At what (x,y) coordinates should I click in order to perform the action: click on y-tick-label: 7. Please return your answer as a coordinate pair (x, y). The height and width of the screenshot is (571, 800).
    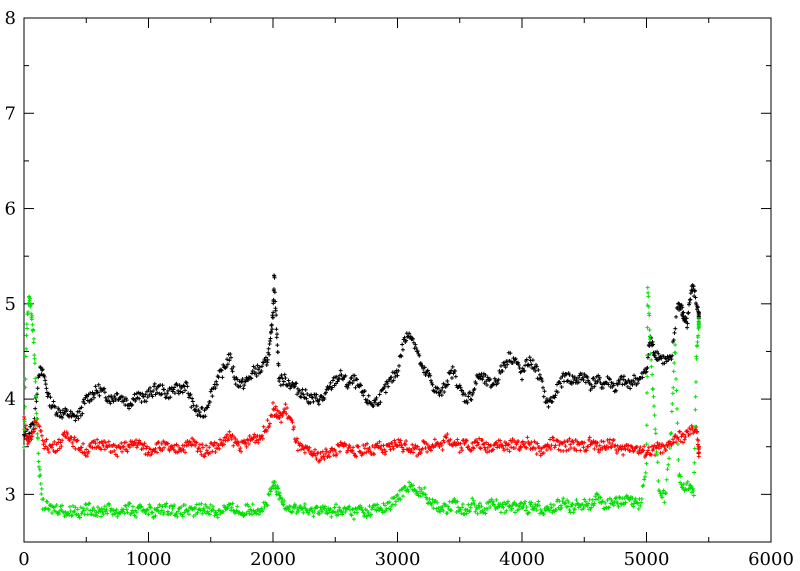
    Looking at the image, I should click on (10, 113).